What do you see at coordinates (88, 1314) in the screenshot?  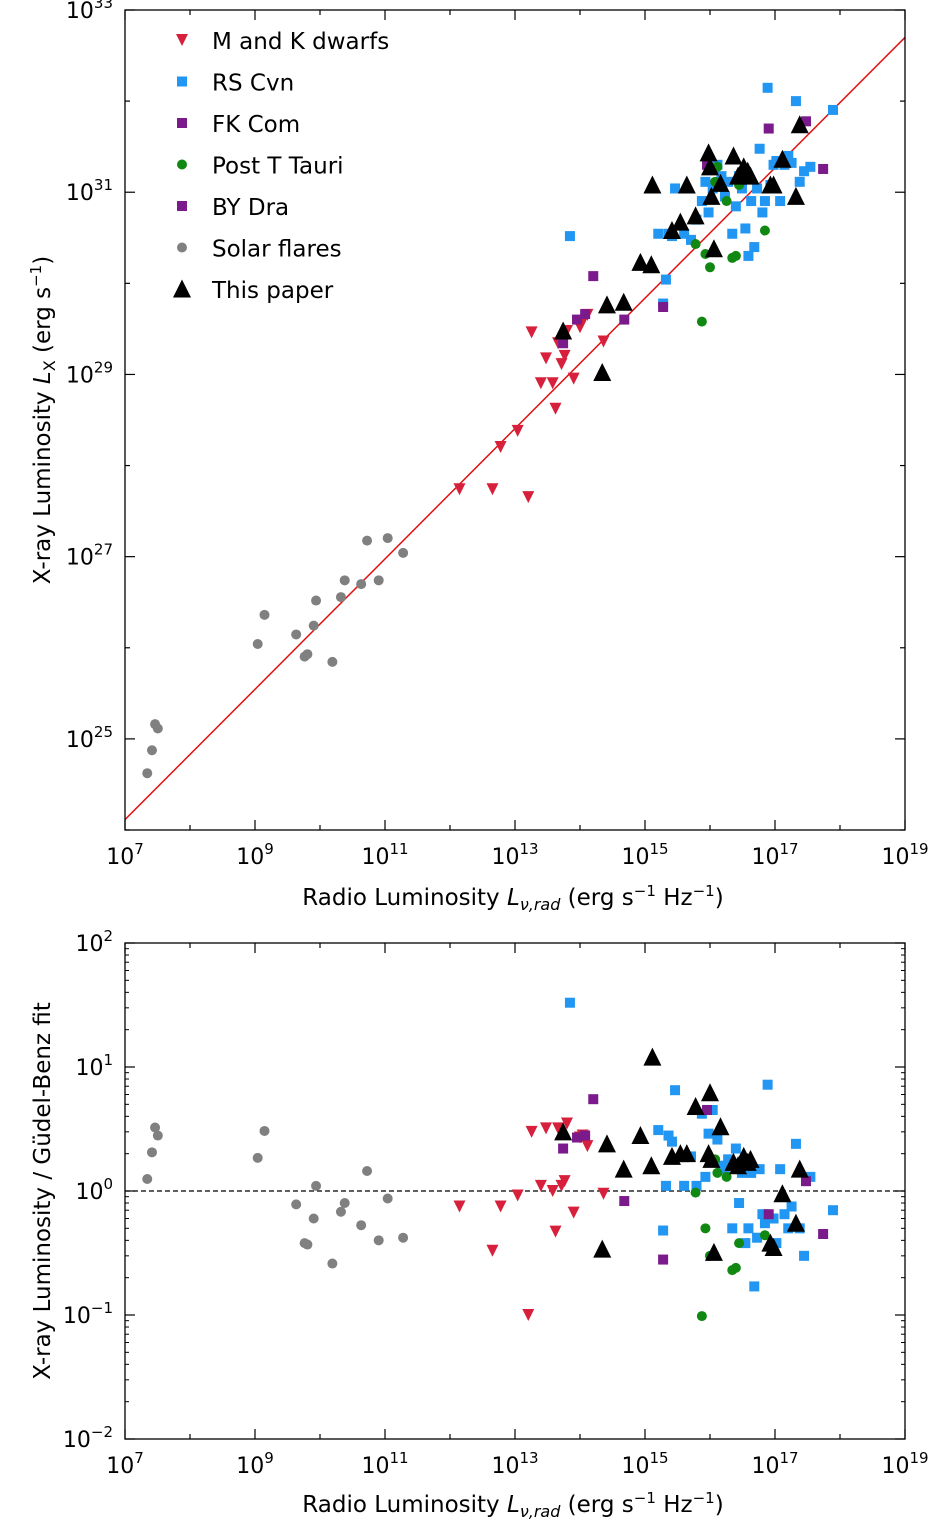 I see `y-tick-label: 10⁻¹` at bounding box center [88, 1314].